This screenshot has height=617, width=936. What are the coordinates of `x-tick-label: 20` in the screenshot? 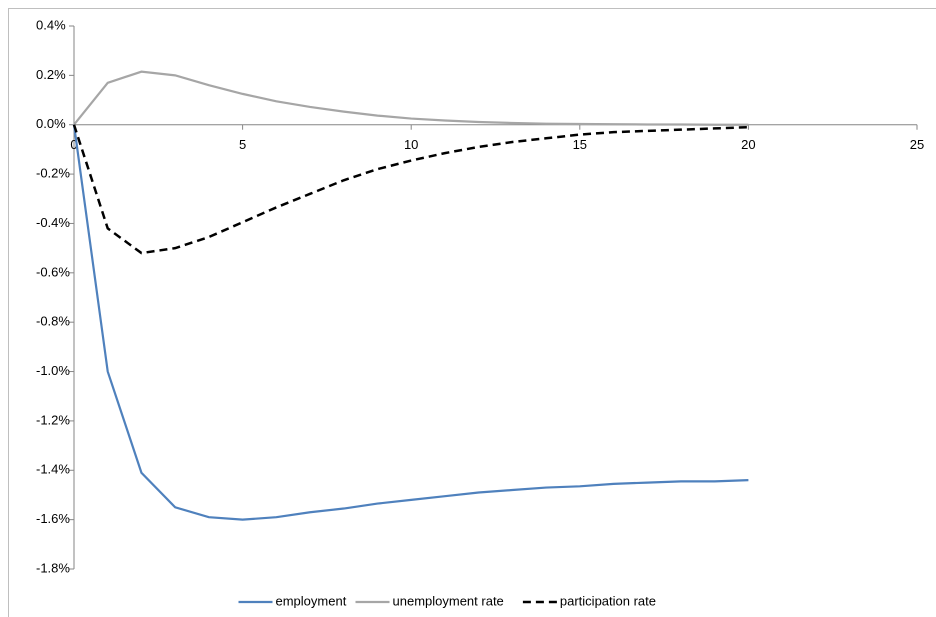 It's located at (748, 144).